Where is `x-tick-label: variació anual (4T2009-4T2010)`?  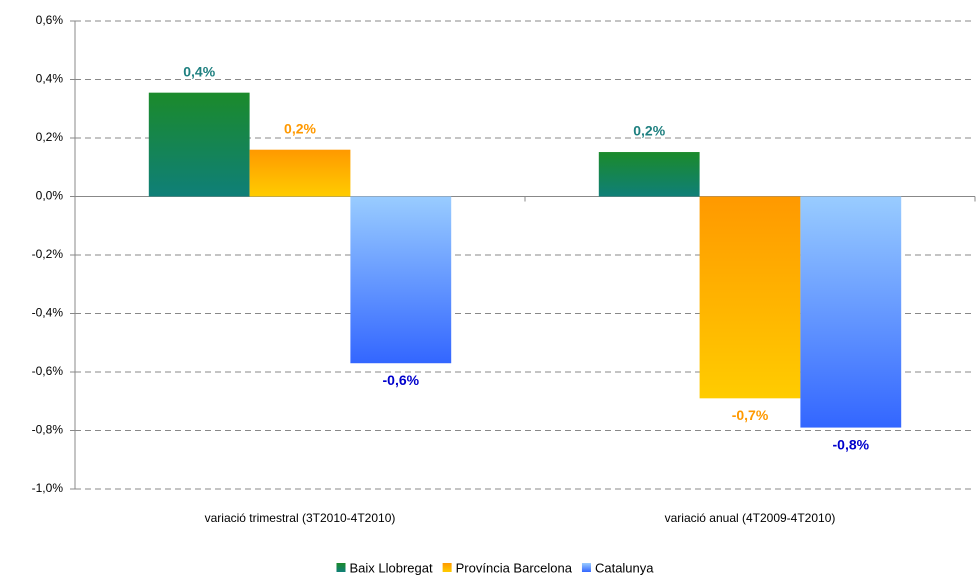 x-tick-label: variació anual (4T2009-4T2010) is located at coordinates (750, 518).